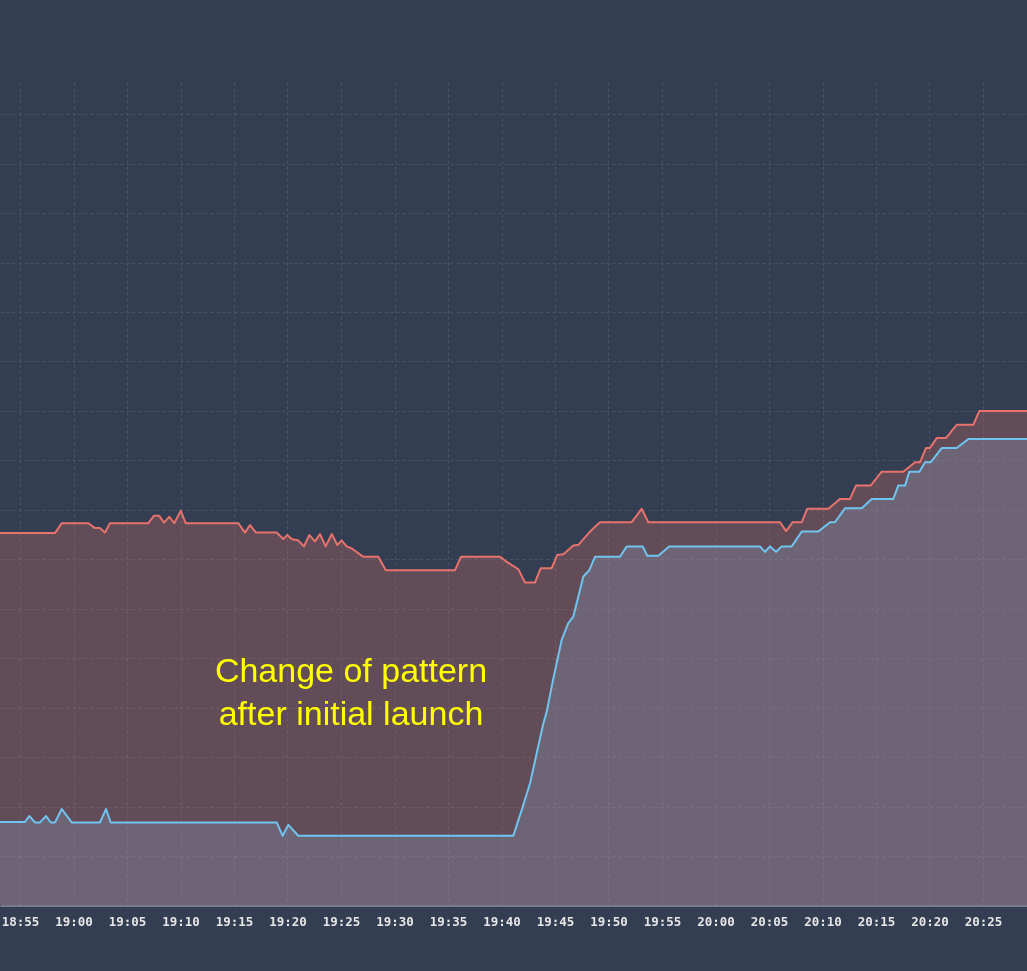  Describe the element at coordinates (288, 921) in the screenshot. I see `x-tick-label: 19:20` at that location.